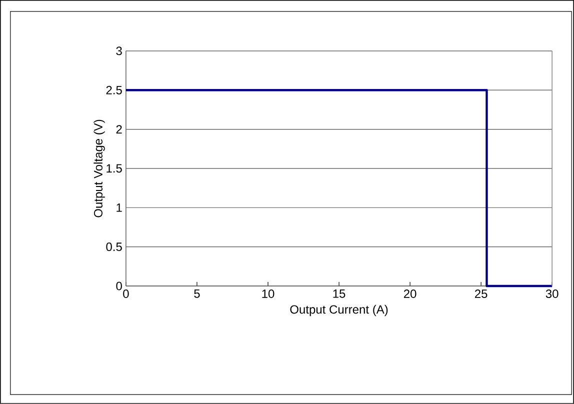 The width and height of the screenshot is (574, 404). Describe the element at coordinates (126, 294) in the screenshot. I see `x-tick-label: 0` at that location.